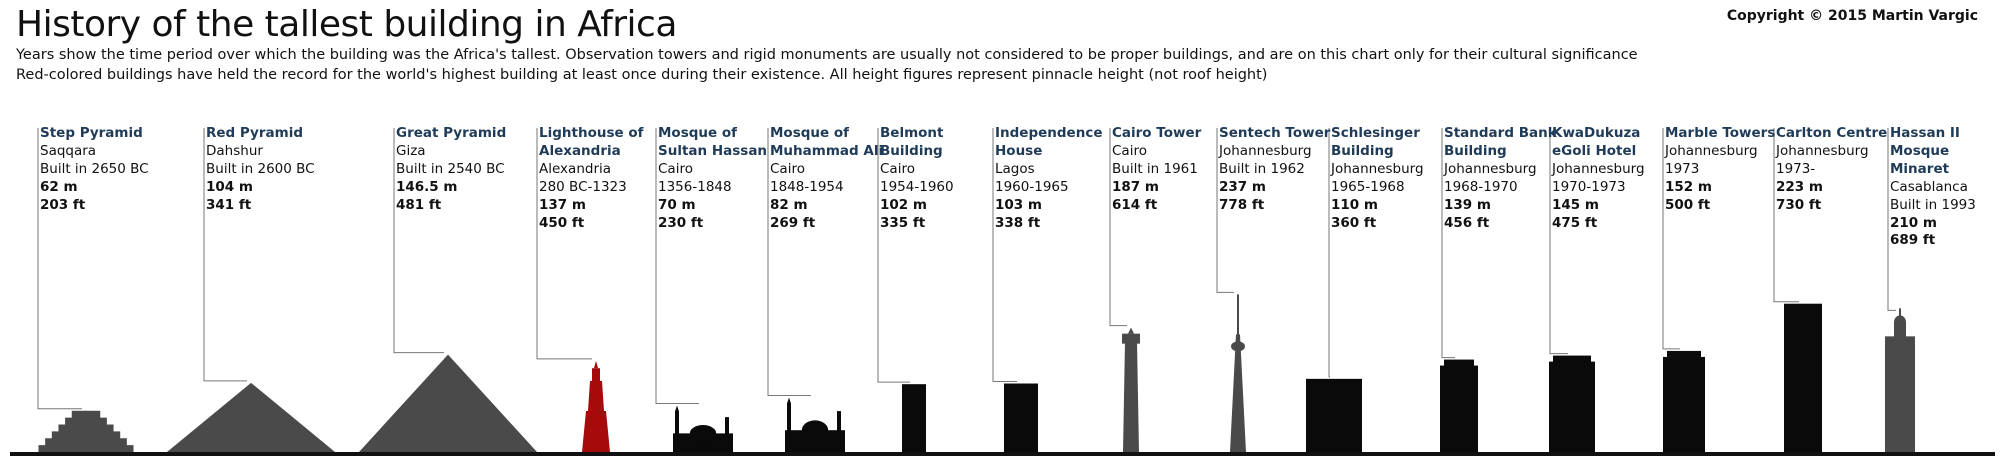 Image resolution: width=2000 pixels, height=465 pixels. Describe the element at coordinates (789, 204) in the screenshot. I see `building-height-m: 82 m` at that location.